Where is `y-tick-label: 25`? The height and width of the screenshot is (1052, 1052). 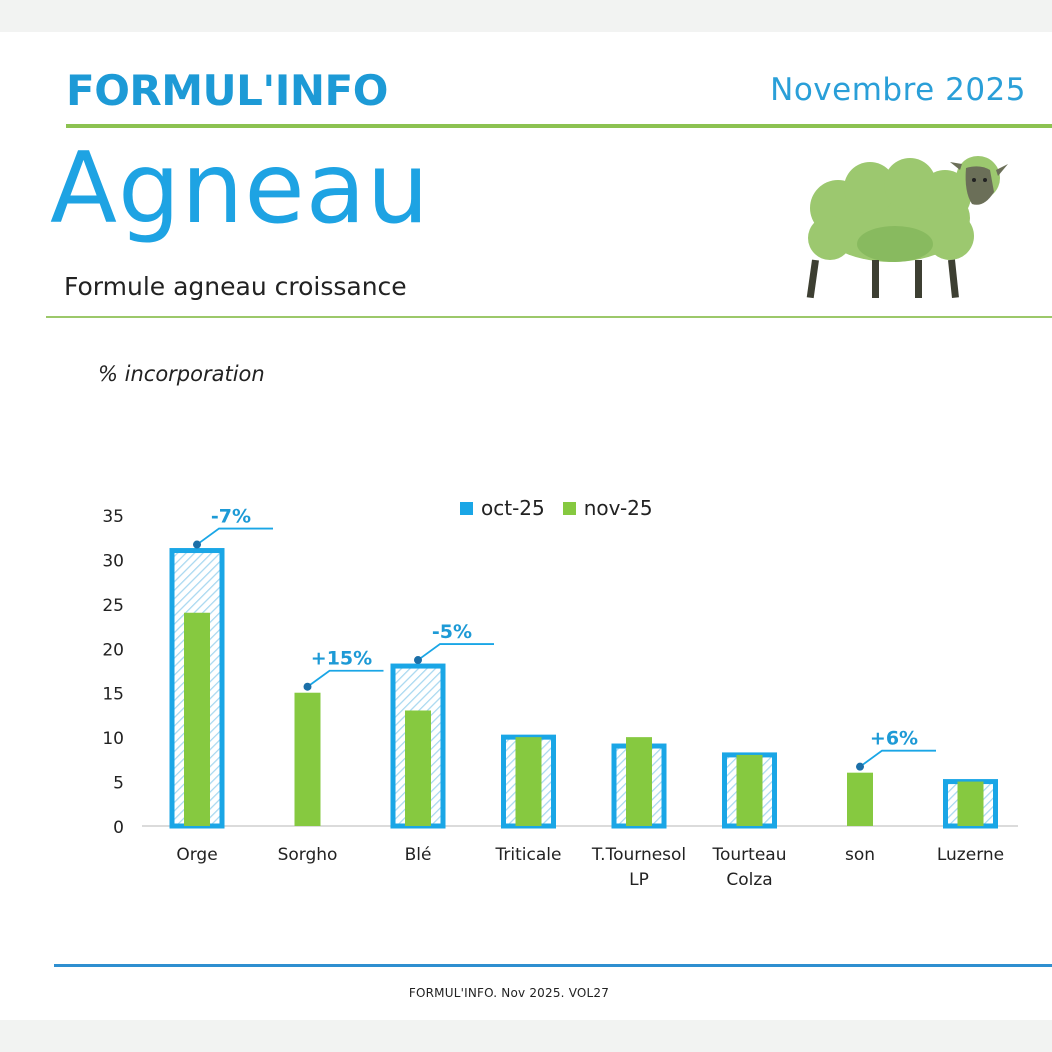 y-tick-label: 25 is located at coordinates (113, 606).